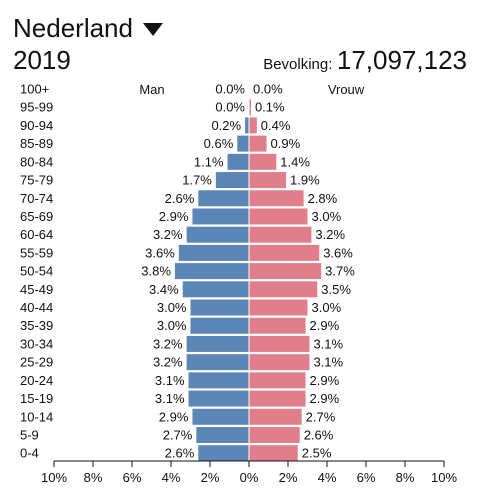 This screenshot has height=500, width=481. What do you see at coordinates (444, 477) in the screenshot?
I see `x-tick-label: 10%` at bounding box center [444, 477].